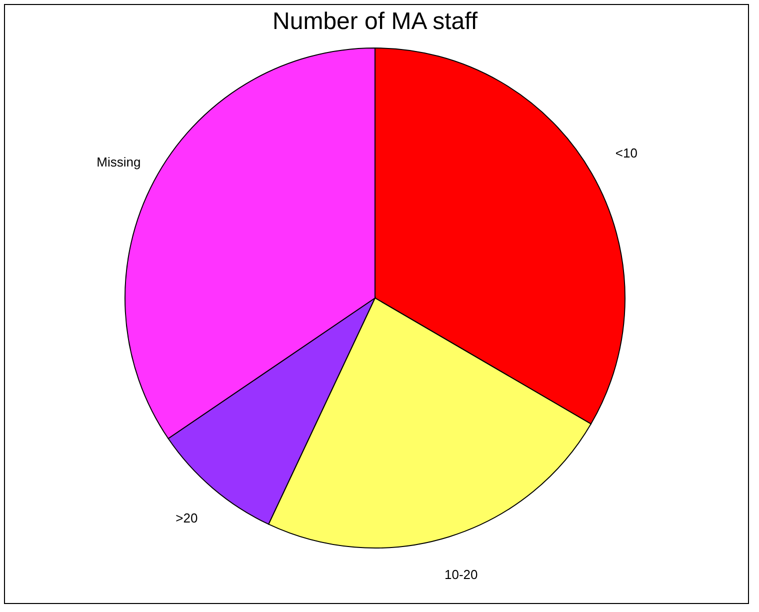 This screenshot has height=612, width=759. Describe the element at coordinates (187, 518) in the screenshot. I see `slice-label: >20` at that location.